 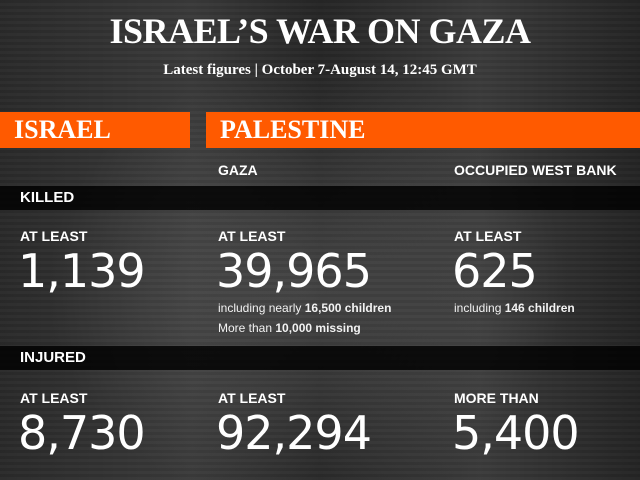 I want to click on israel-killed-qualifier: AT LEAST, so click(x=54, y=236).